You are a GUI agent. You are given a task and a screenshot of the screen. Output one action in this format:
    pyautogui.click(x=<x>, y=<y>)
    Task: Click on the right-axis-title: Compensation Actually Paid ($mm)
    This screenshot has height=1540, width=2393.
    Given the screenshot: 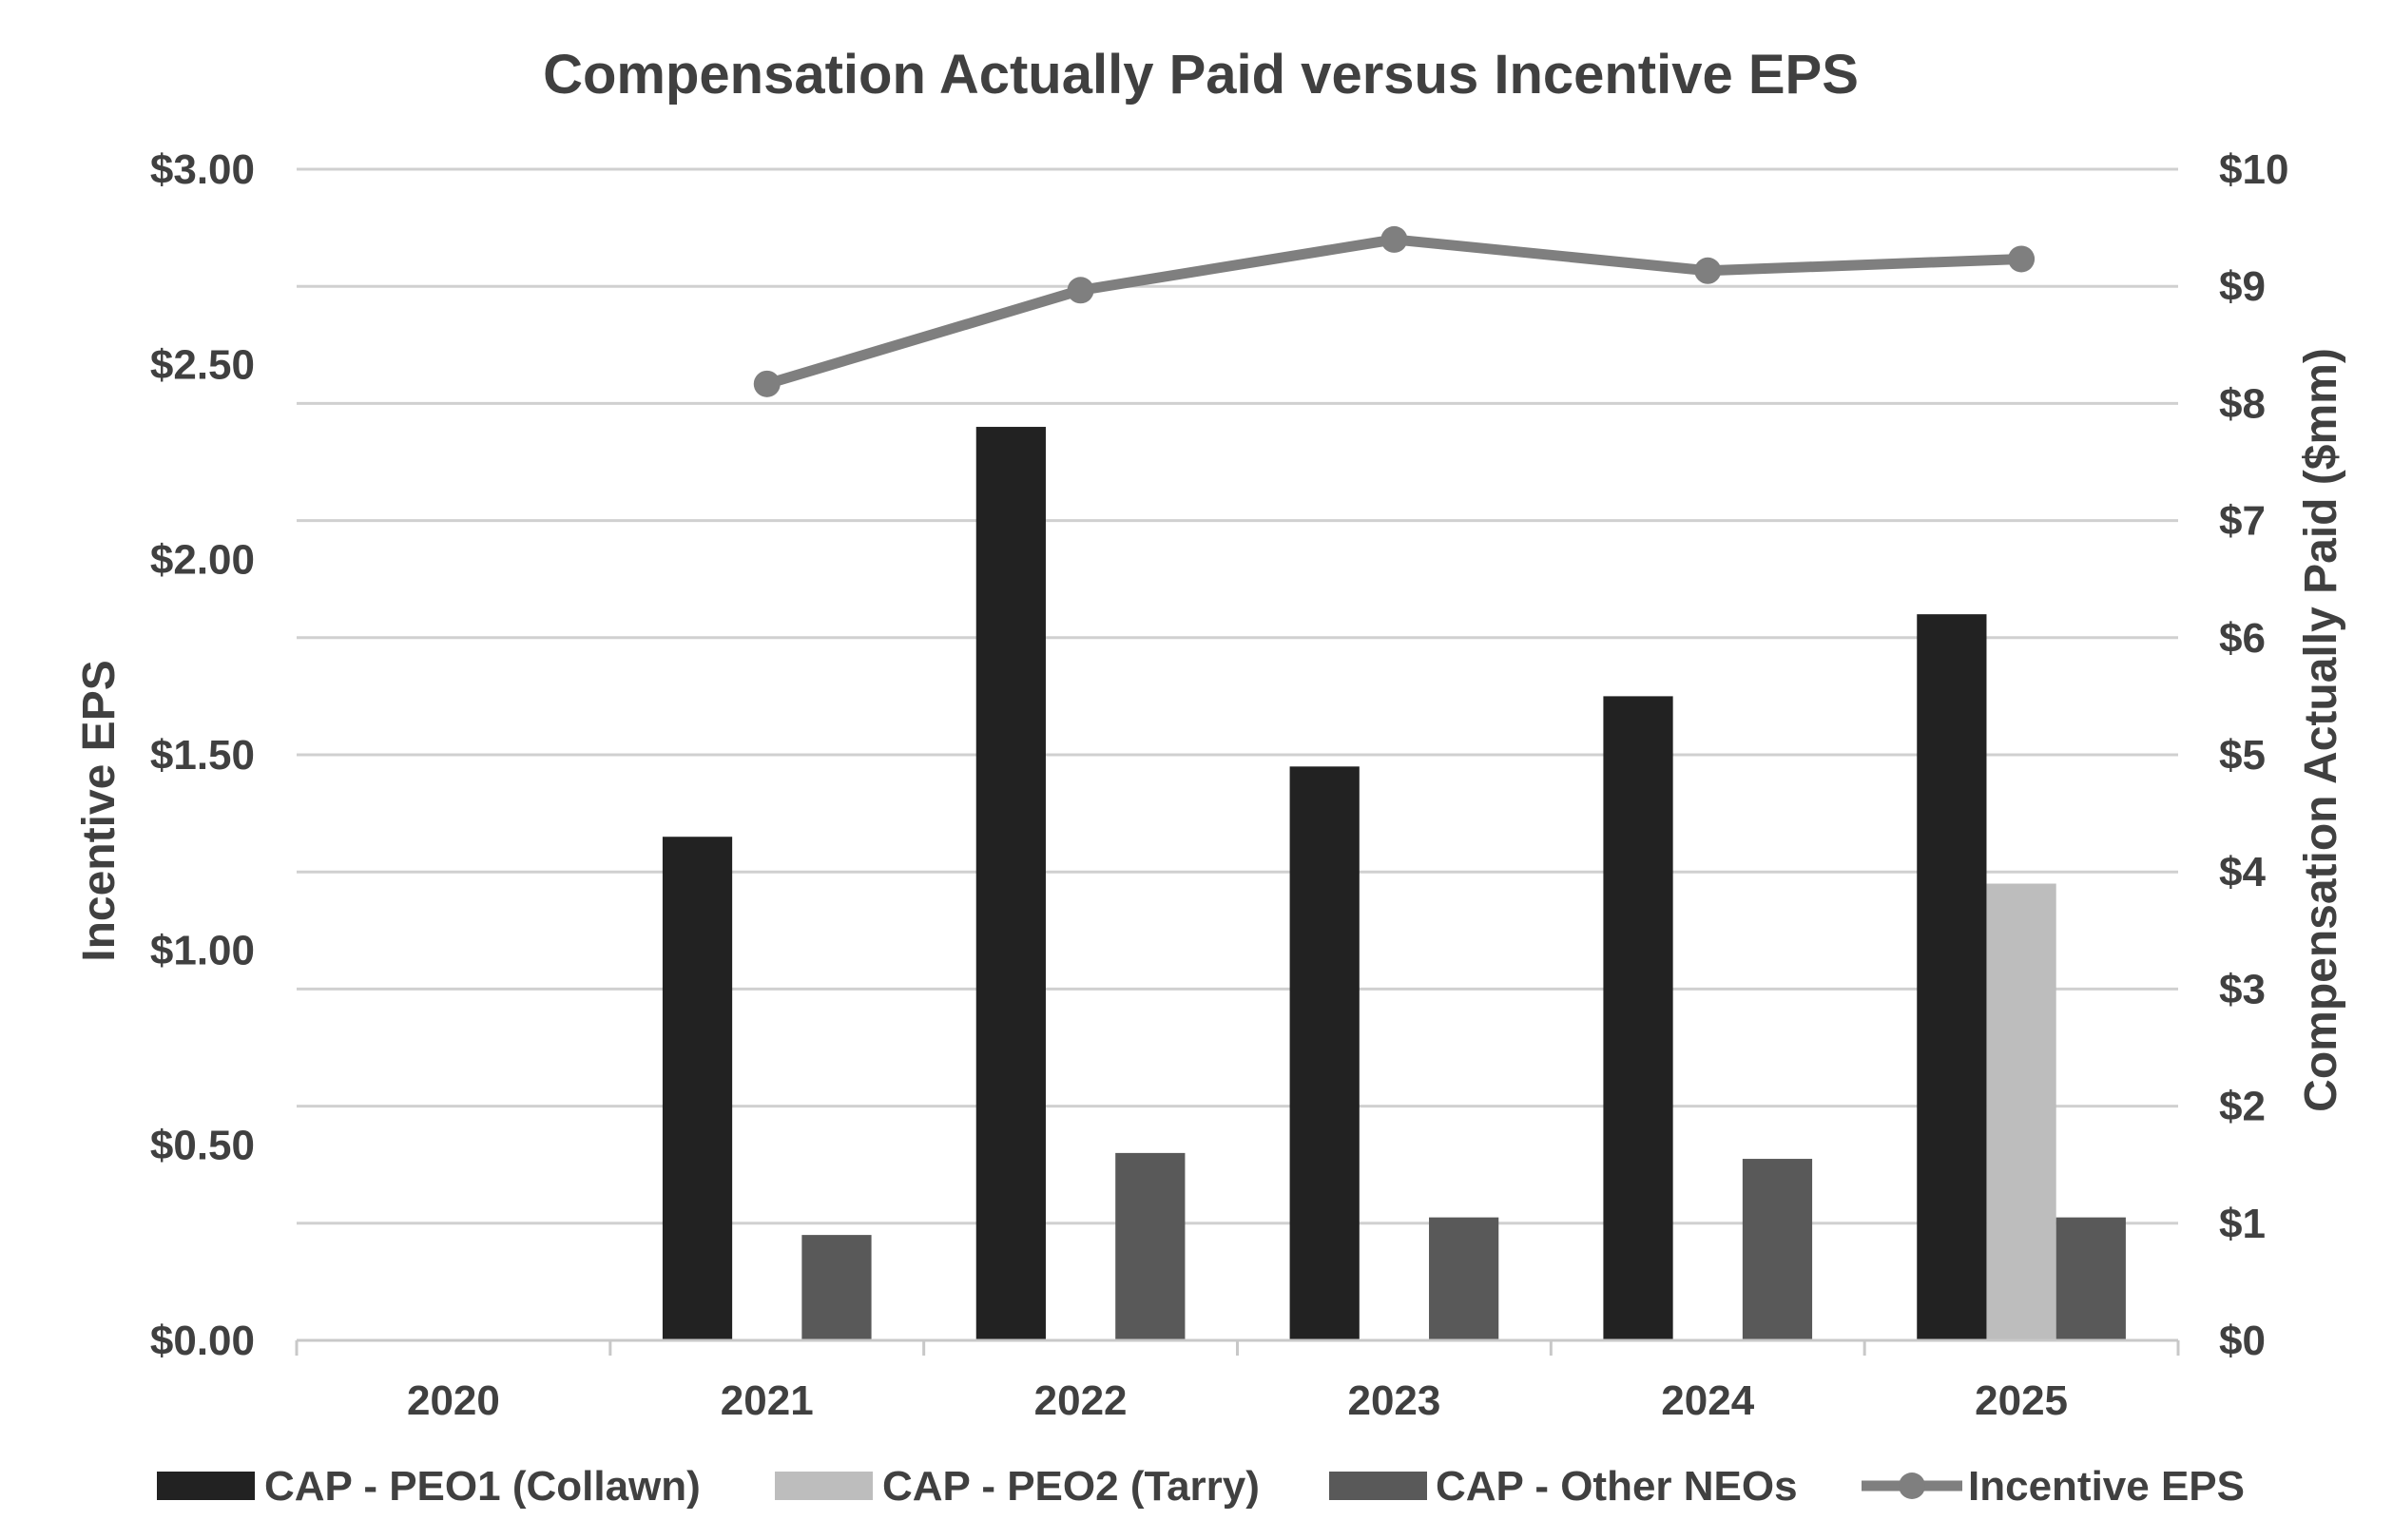 What is the action you would take?
    pyautogui.click(x=2321, y=730)
    